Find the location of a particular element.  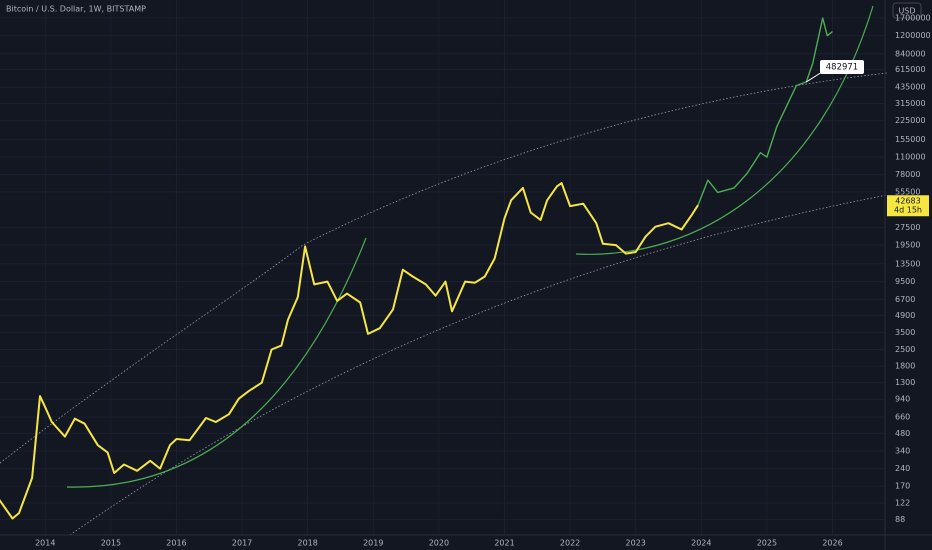

y-tick-label: 4900 is located at coordinates (905, 315).